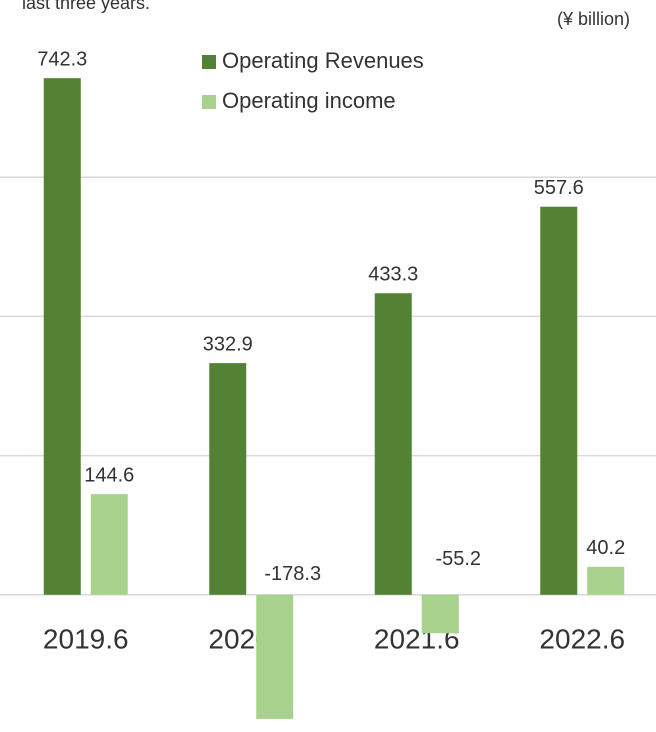 Image resolution: width=656 pixels, height=732 pixels. I want to click on x-tick-label: 2022.6, so click(582, 638).